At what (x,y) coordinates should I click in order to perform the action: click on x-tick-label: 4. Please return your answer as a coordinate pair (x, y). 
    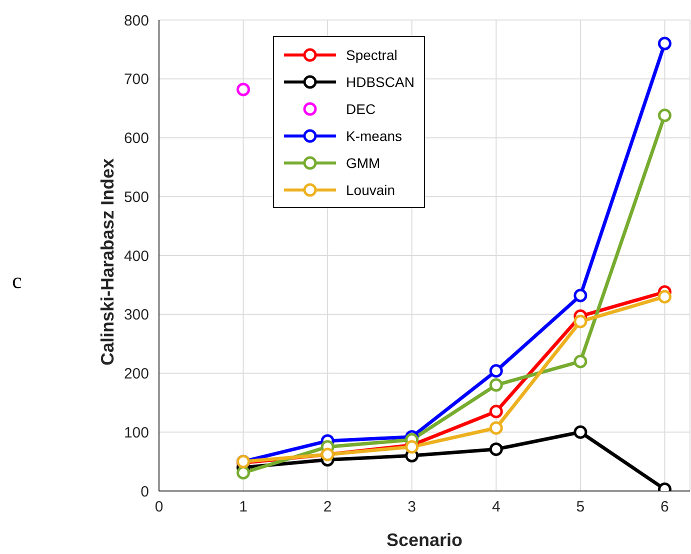
    Looking at the image, I should click on (496, 507).